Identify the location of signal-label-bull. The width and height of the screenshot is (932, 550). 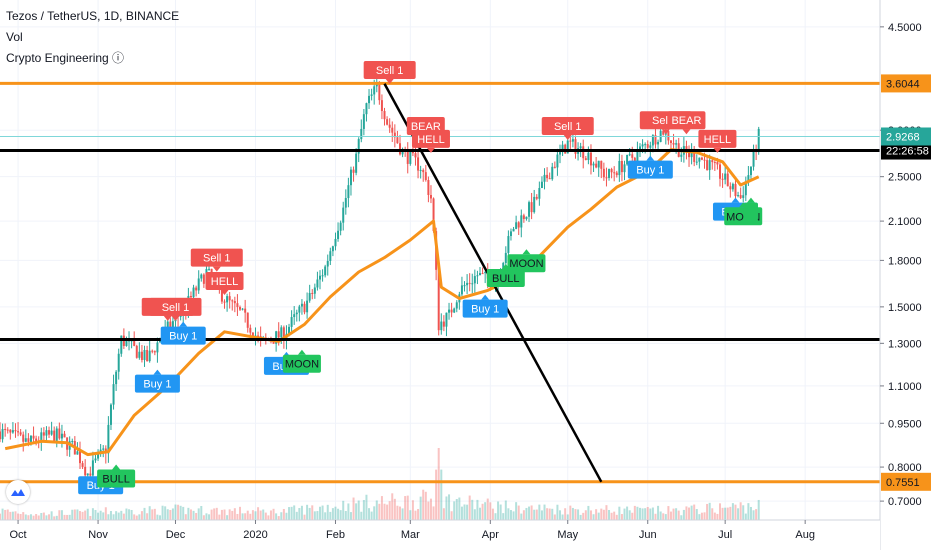
(301, 363).